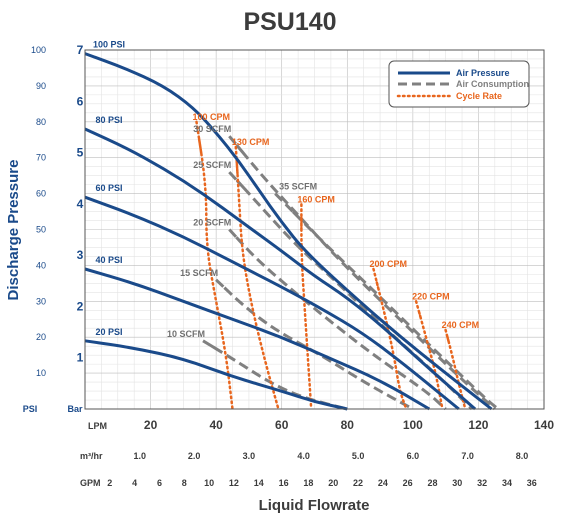 The width and height of the screenshot is (561, 517). Describe the element at coordinates (80, 358) in the screenshot. I see `y-tick-bar: 1` at that location.